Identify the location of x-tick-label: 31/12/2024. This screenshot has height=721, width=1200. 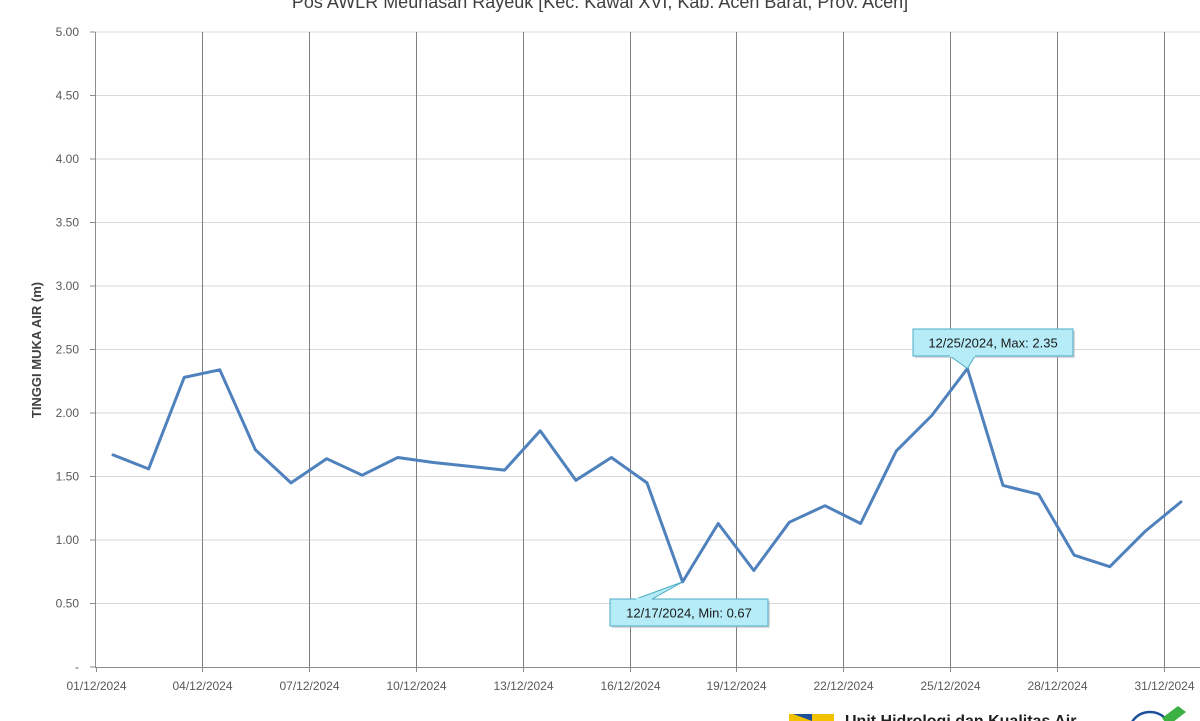
(1164, 686).